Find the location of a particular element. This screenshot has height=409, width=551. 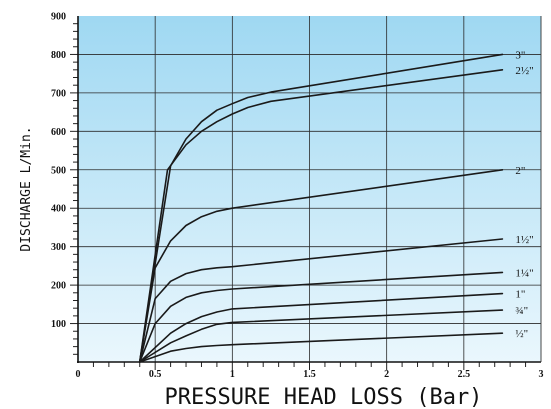

y-tick-label: 600 is located at coordinates (58, 132).